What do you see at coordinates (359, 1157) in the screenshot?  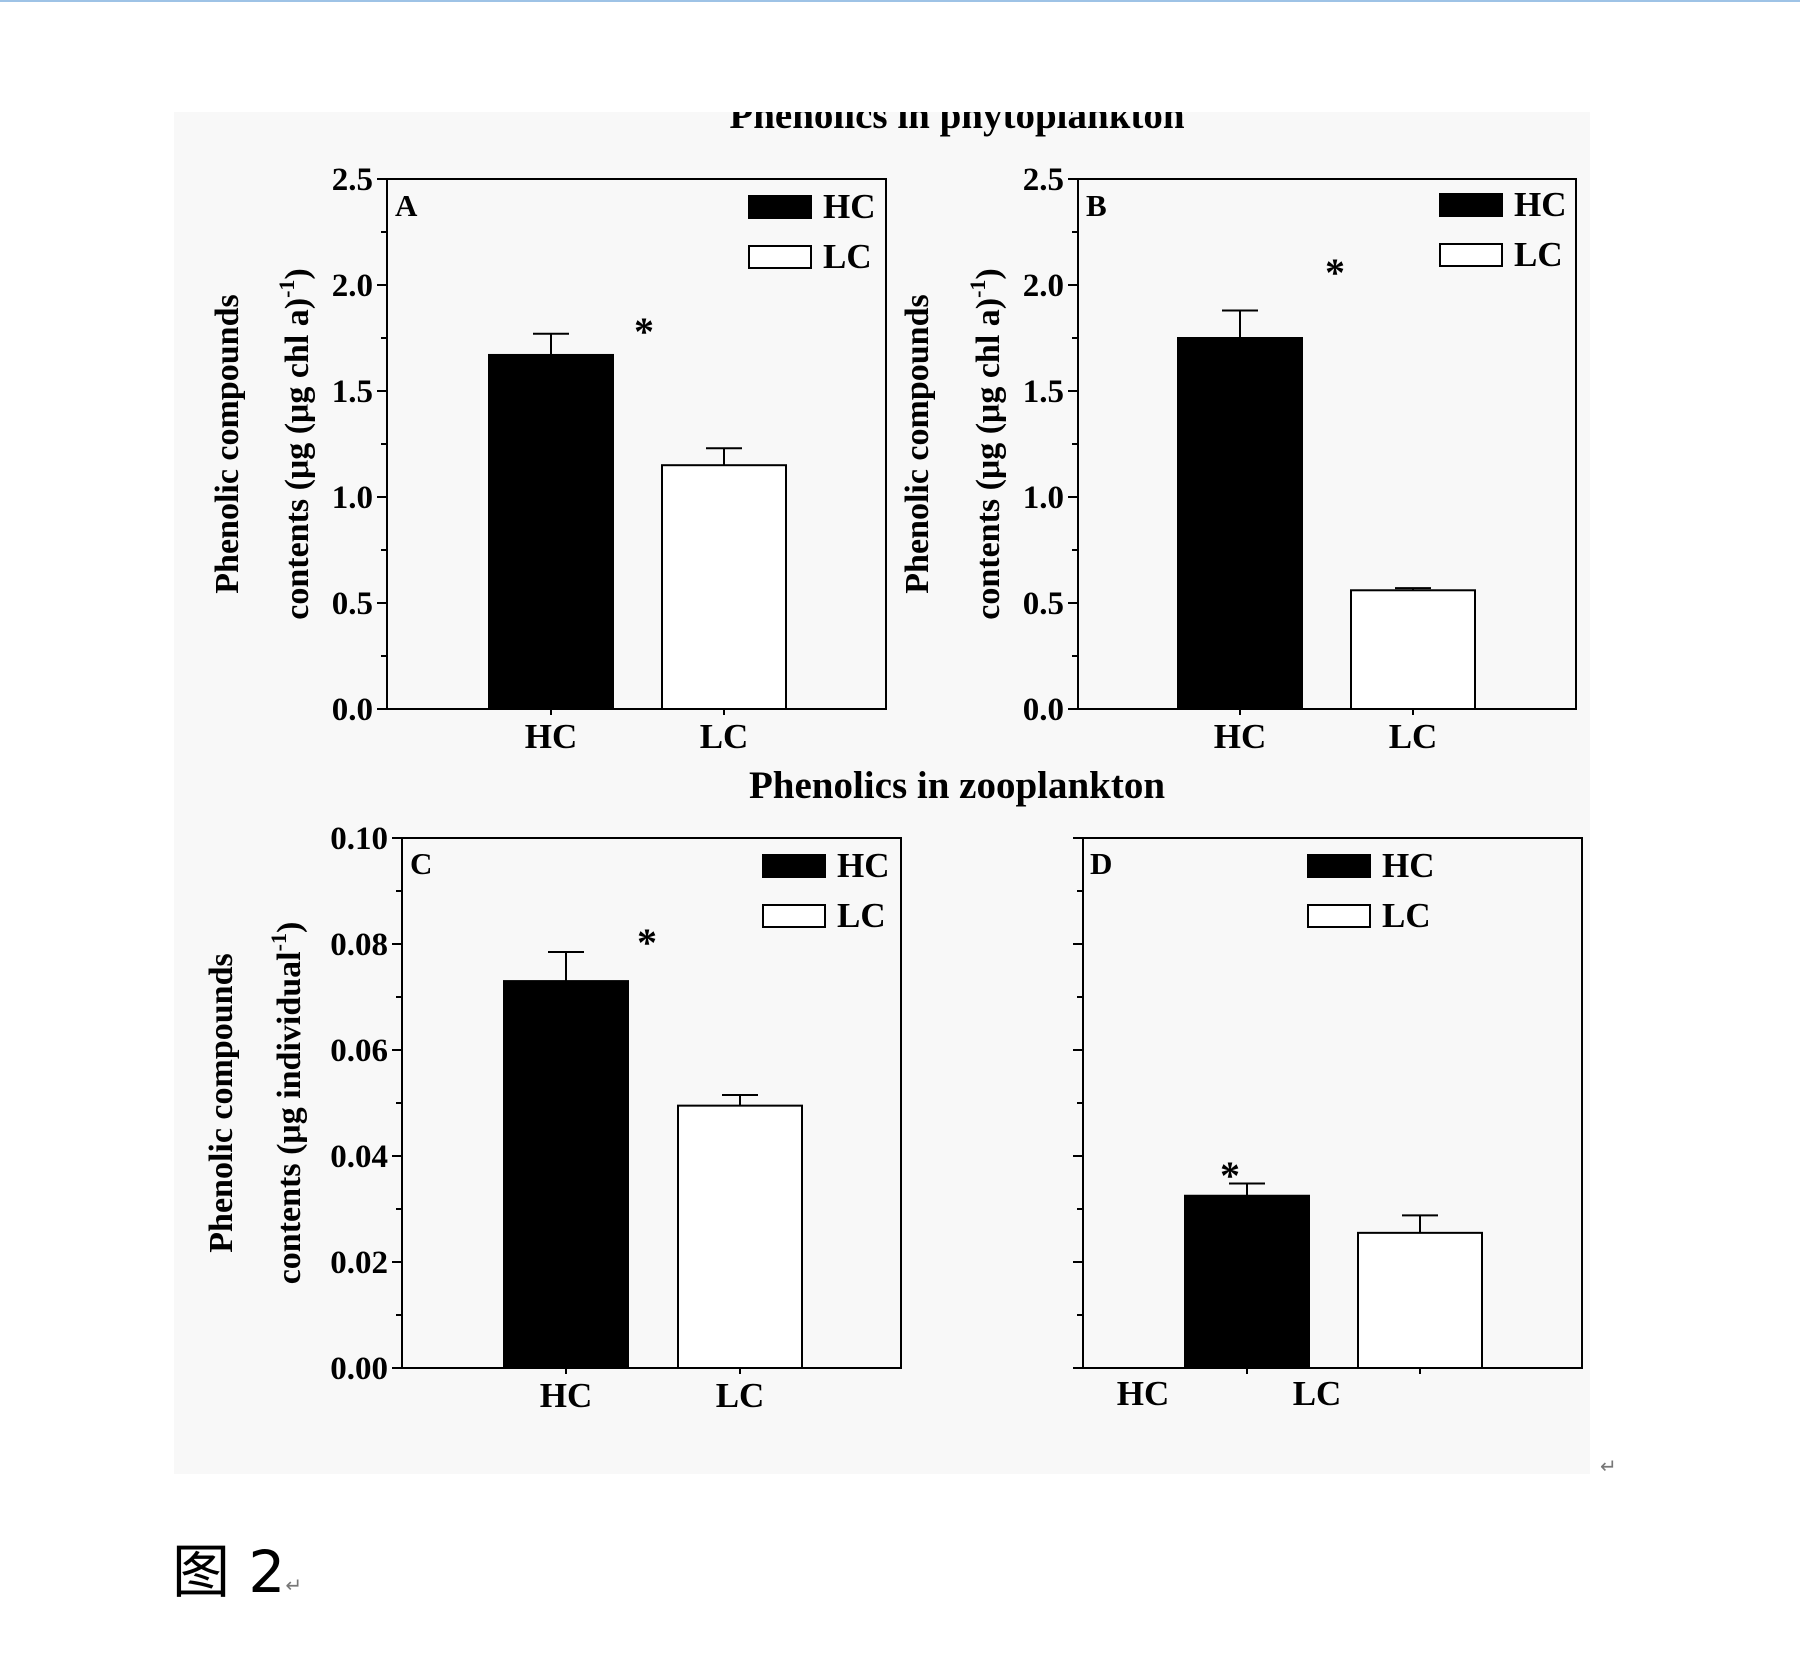 I see `y-tick-label: 0.04` at bounding box center [359, 1157].